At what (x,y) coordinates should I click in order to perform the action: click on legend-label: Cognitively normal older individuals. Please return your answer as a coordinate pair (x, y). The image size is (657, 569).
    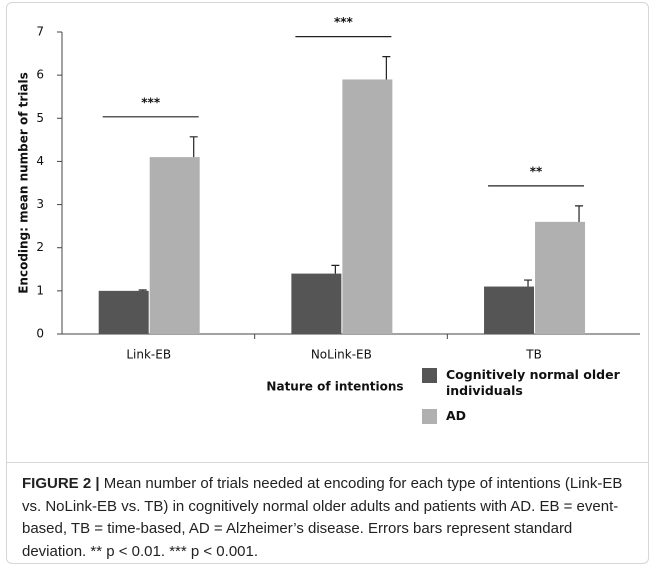
    Looking at the image, I should click on (533, 382).